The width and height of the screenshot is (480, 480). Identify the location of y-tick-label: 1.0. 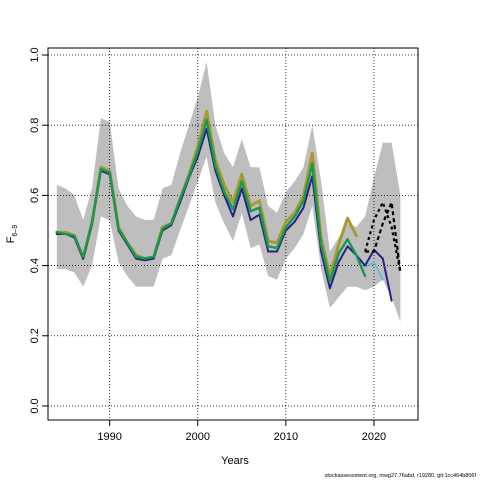
(35, 54).